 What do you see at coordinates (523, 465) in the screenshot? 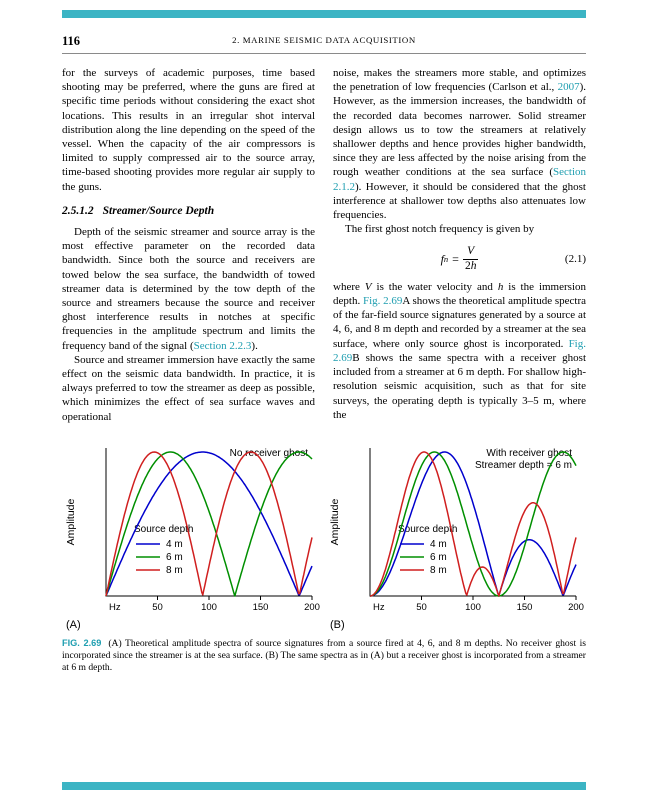
I see `svg-text: Streamer depth = 6 m` at bounding box center [523, 465].